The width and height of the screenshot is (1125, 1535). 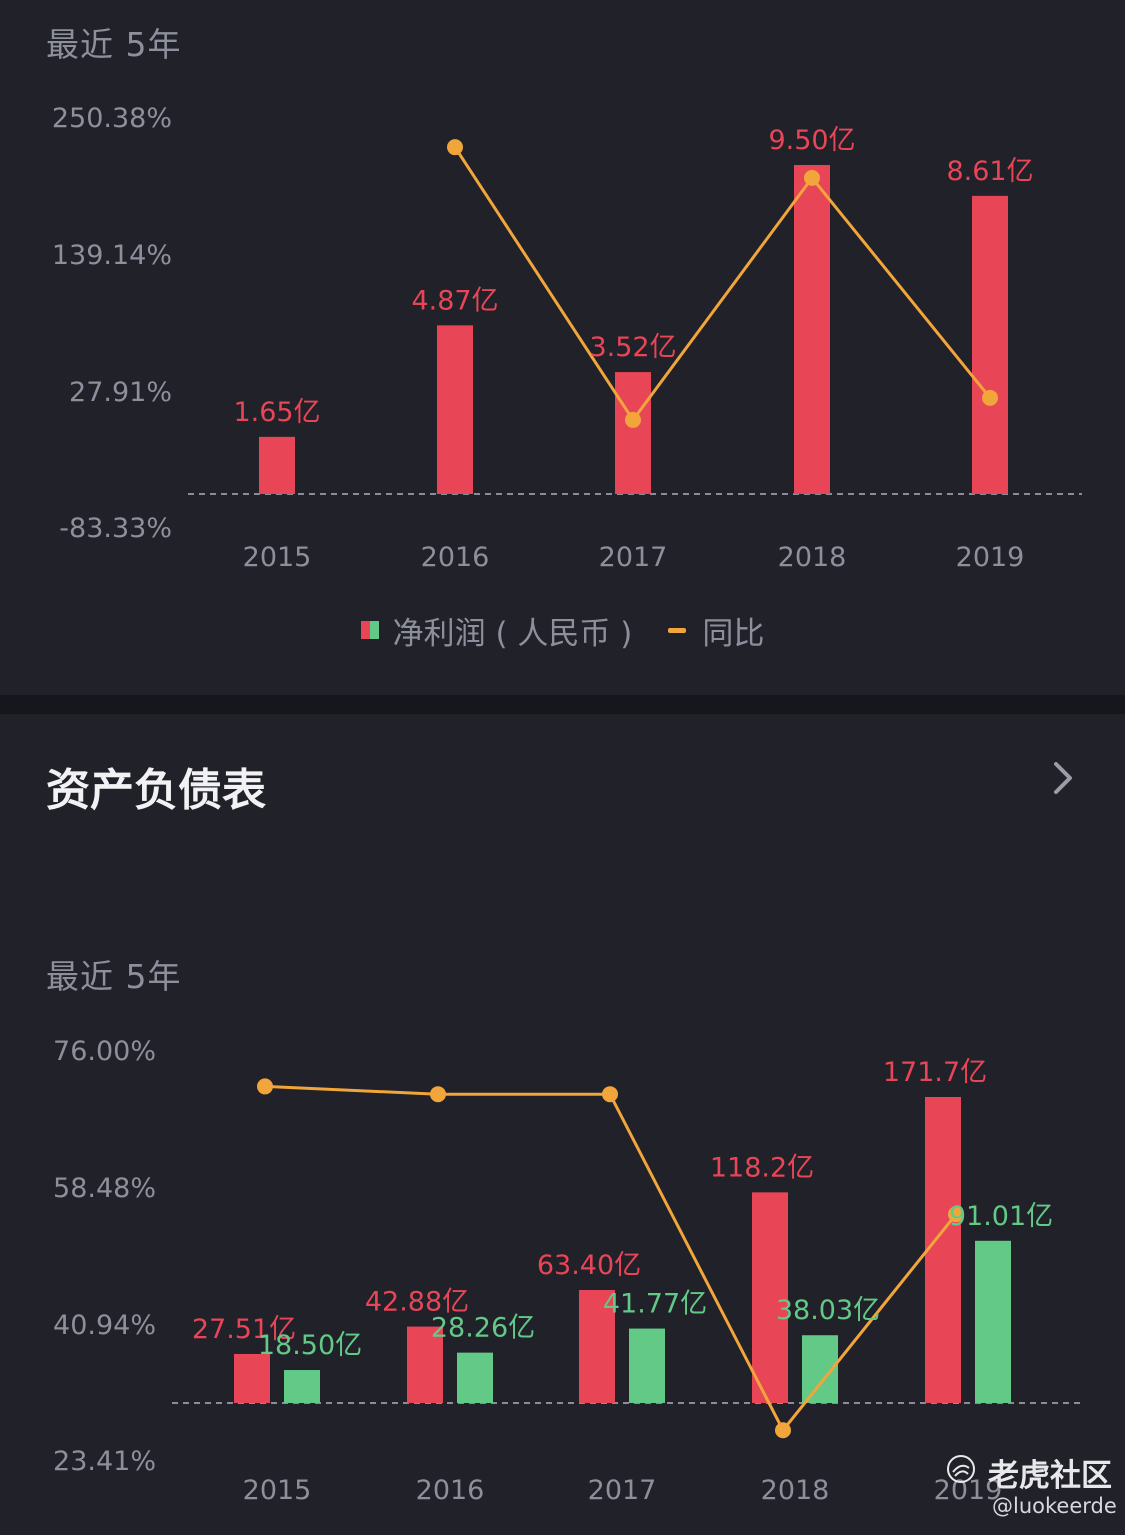 What do you see at coordinates (512, 633) in the screenshot?
I see `legend-label-net-profit: 净利润 ( 人民币 )` at bounding box center [512, 633].